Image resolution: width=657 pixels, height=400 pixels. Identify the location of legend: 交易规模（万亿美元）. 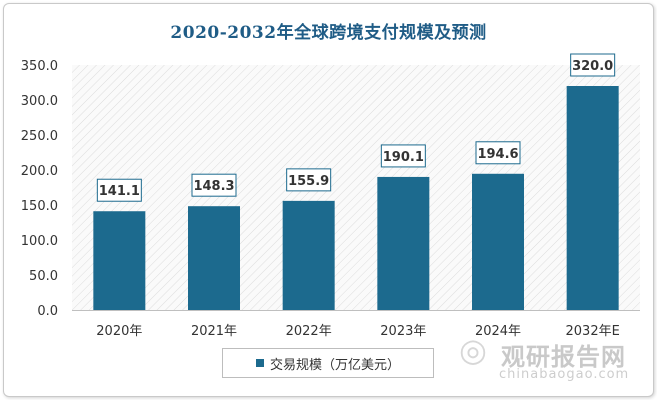
(328, 363).